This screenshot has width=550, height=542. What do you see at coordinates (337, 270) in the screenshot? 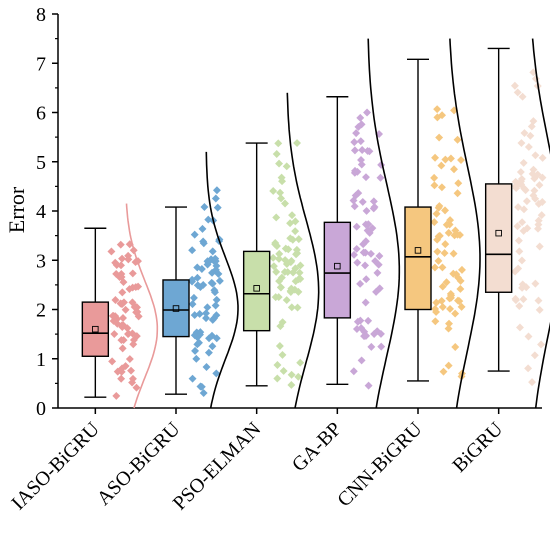
I see `box` at bounding box center [337, 270].